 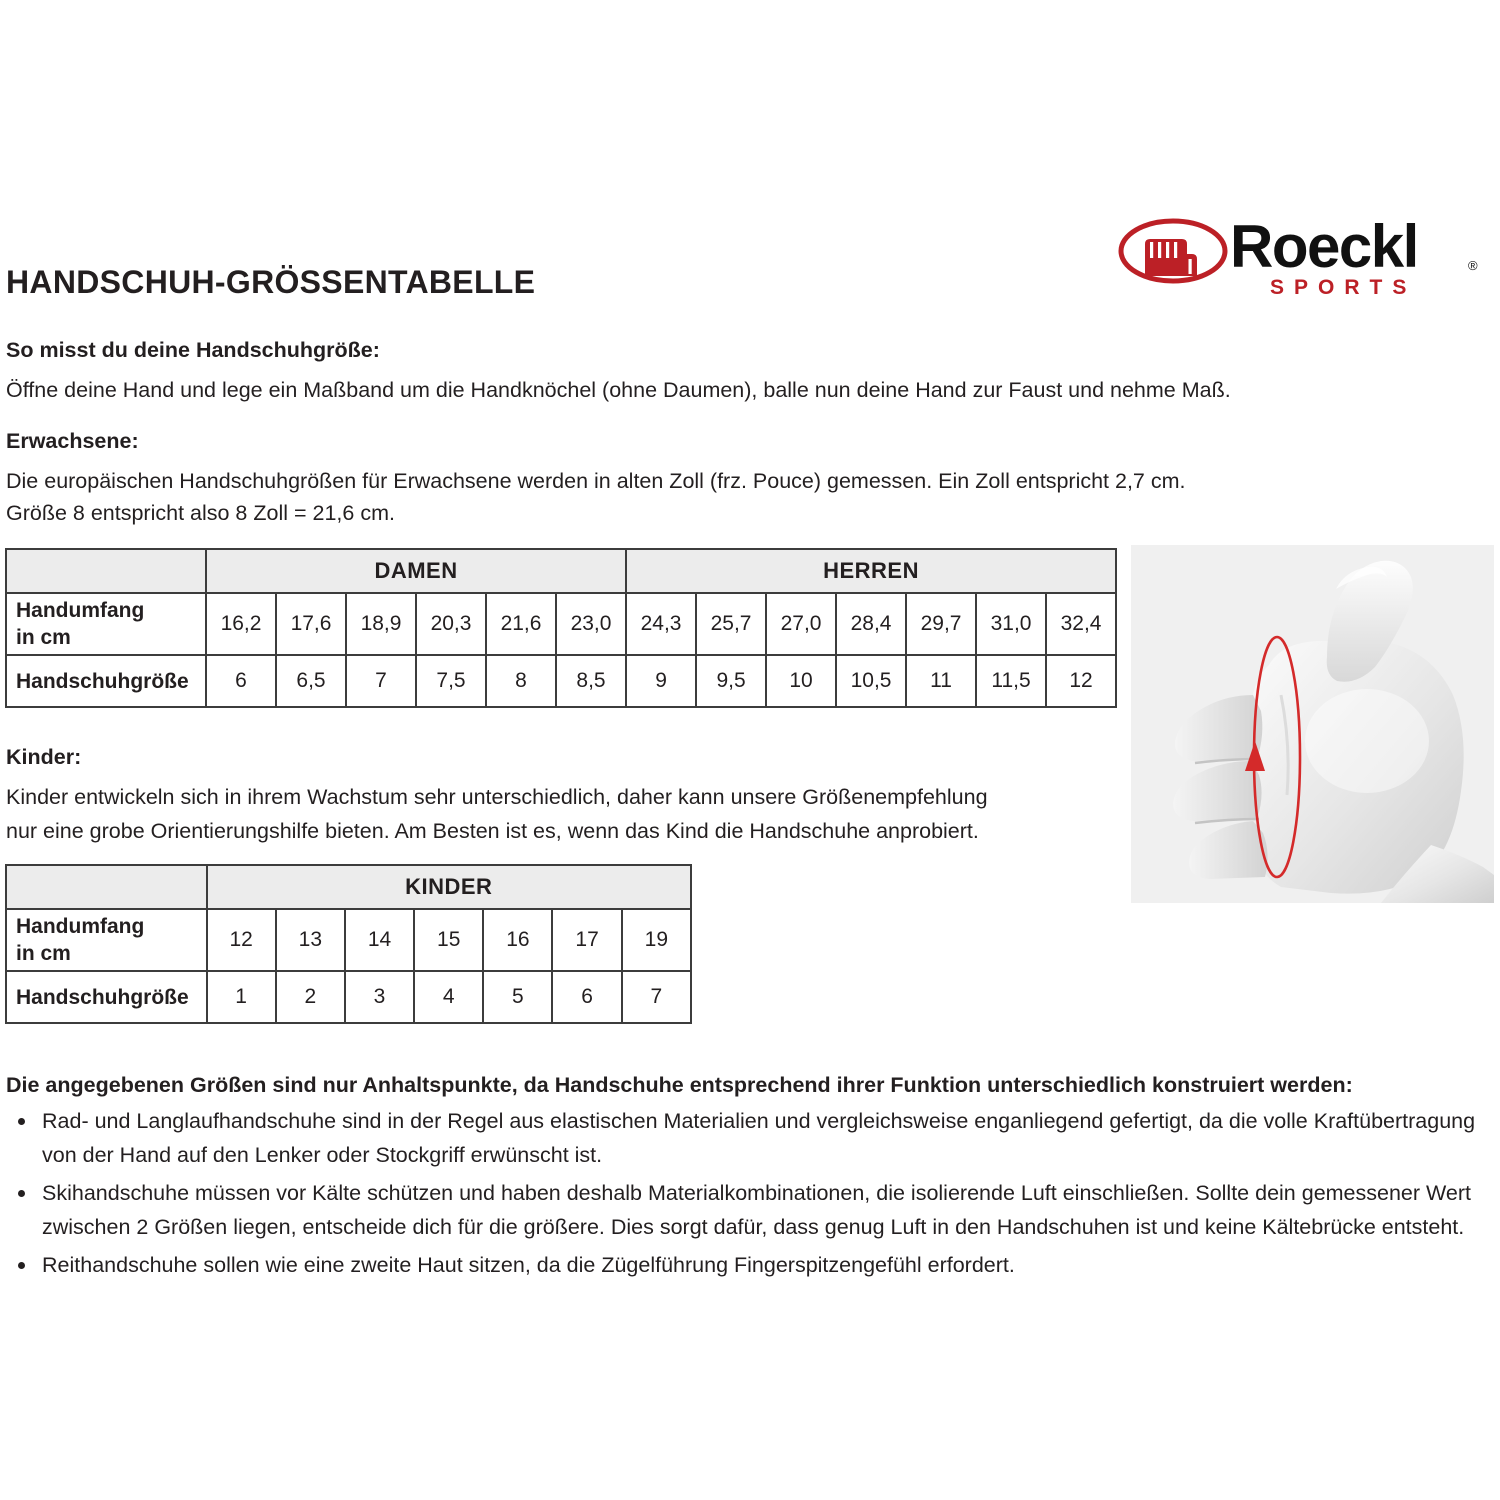 I want to click on adults-circumference-row-cell: 18,9, so click(x=381, y=624).